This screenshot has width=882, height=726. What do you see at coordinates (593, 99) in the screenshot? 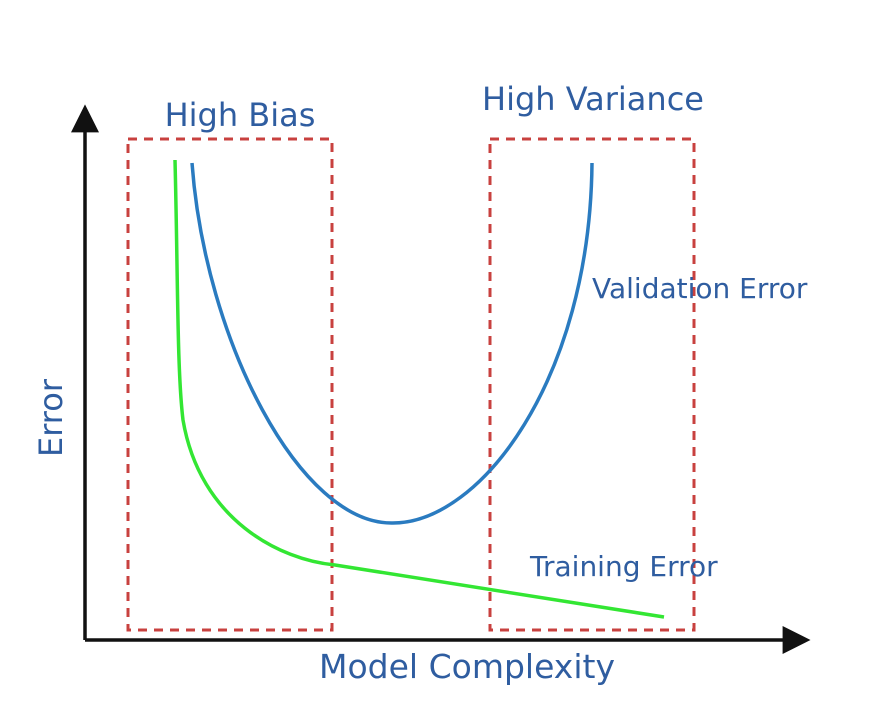
I see `high-variance-label: High Variance` at bounding box center [593, 99].